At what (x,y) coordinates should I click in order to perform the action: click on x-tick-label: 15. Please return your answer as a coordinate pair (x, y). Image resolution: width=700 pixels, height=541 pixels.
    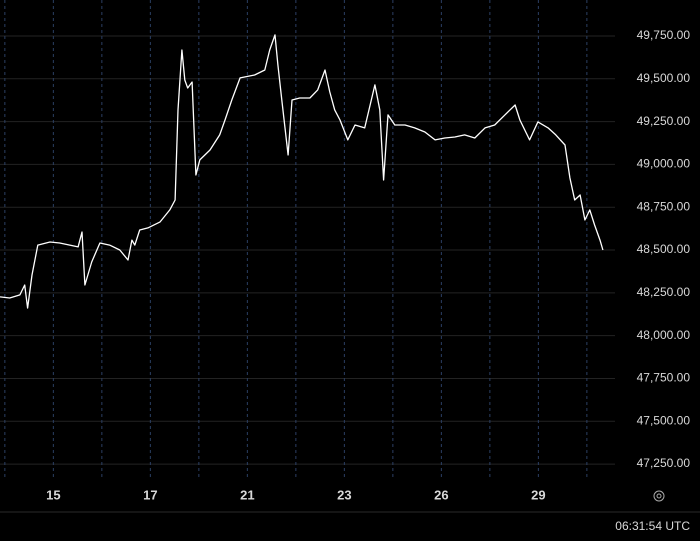
    Looking at the image, I should click on (53, 494).